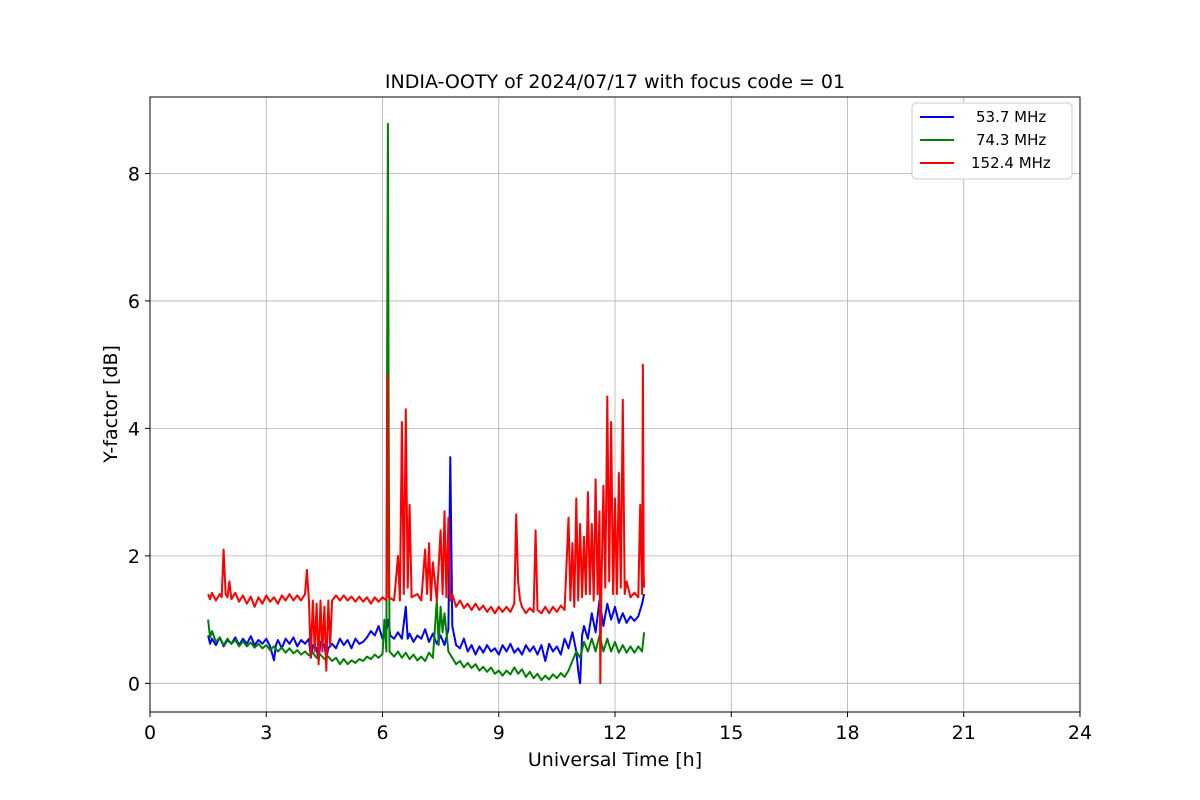 The image size is (1200, 800). I want to click on x-tick-label: 9, so click(499, 733).